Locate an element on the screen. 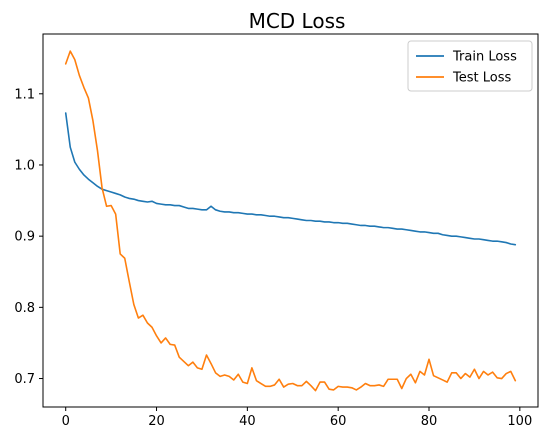 This screenshot has width=547, height=439. legend-label: Train Loss is located at coordinates (484, 57).